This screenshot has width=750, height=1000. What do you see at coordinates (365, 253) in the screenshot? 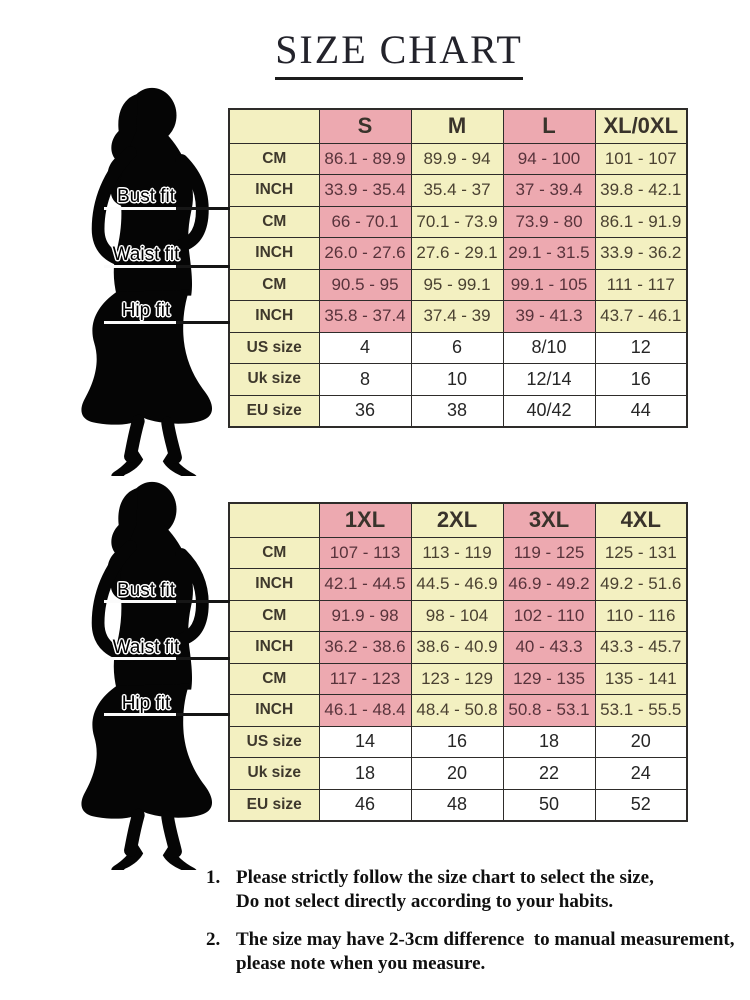
I see `value-cell: 26.0 - 27.6` at bounding box center [365, 253].